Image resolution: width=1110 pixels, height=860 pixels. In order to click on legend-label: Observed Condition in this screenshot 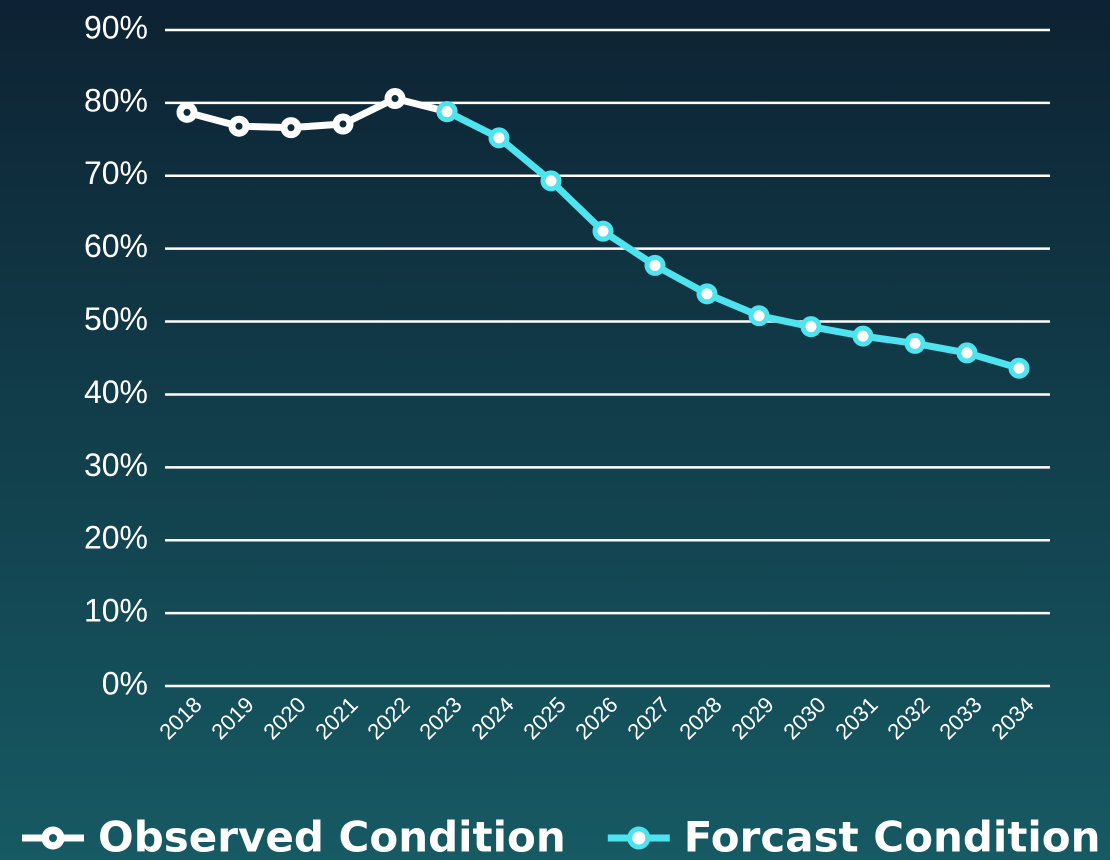, I will do `click(332, 836)`.